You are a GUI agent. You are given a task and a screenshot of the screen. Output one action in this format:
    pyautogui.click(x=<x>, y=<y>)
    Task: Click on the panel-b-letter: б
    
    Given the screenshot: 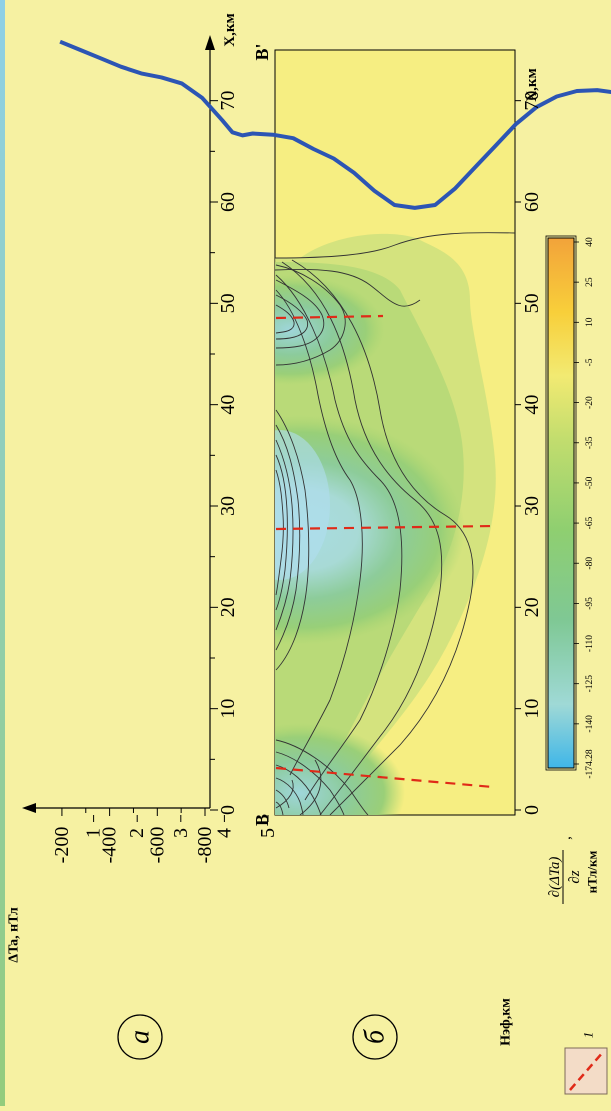 What is the action you would take?
    pyautogui.click(x=375, y=1036)
    